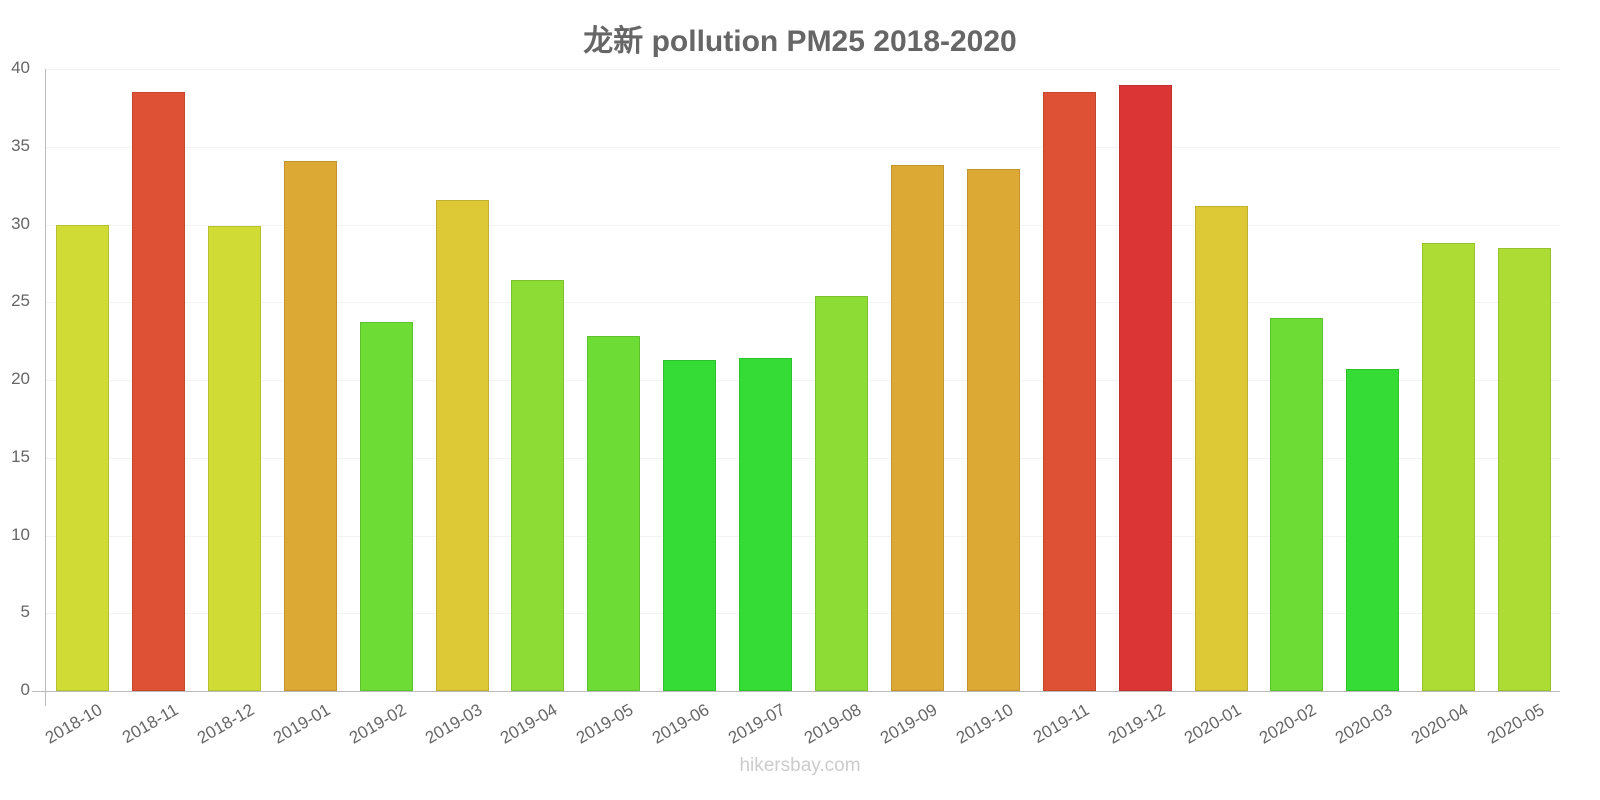 This screenshot has width=1600, height=800. What do you see at coordinates (1061, 724) in the screenshot?
I see `x-tick-label: 2019-11` at bounding box center [1061, 724].